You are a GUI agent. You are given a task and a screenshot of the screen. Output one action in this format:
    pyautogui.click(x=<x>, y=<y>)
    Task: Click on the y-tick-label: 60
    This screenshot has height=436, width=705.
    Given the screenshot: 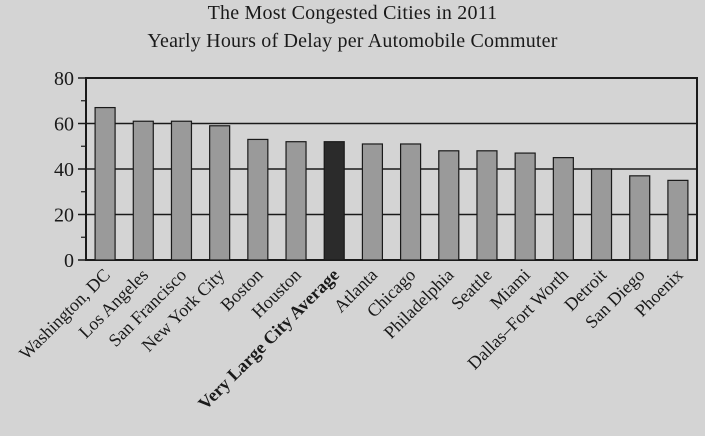 What is the action you would take?
    pyautogui.click(x=64, y=125)
    